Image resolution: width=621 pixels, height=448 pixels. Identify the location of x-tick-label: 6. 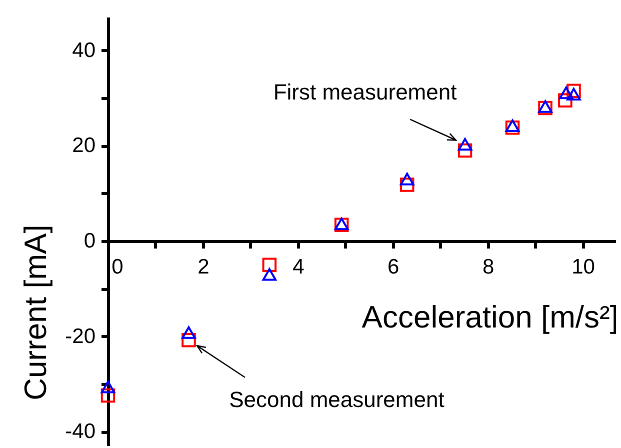
(394, 267).